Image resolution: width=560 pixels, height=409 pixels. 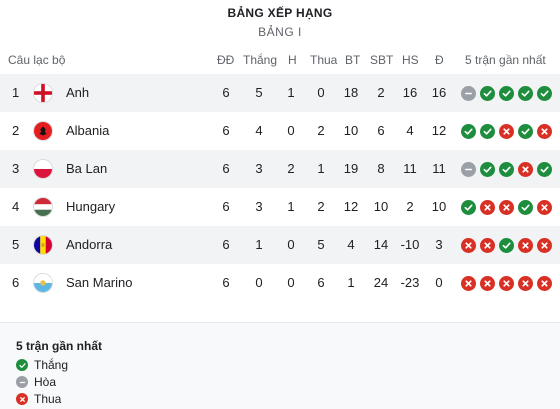 I want to click on drawn: 2, so click(x=291, y=168).